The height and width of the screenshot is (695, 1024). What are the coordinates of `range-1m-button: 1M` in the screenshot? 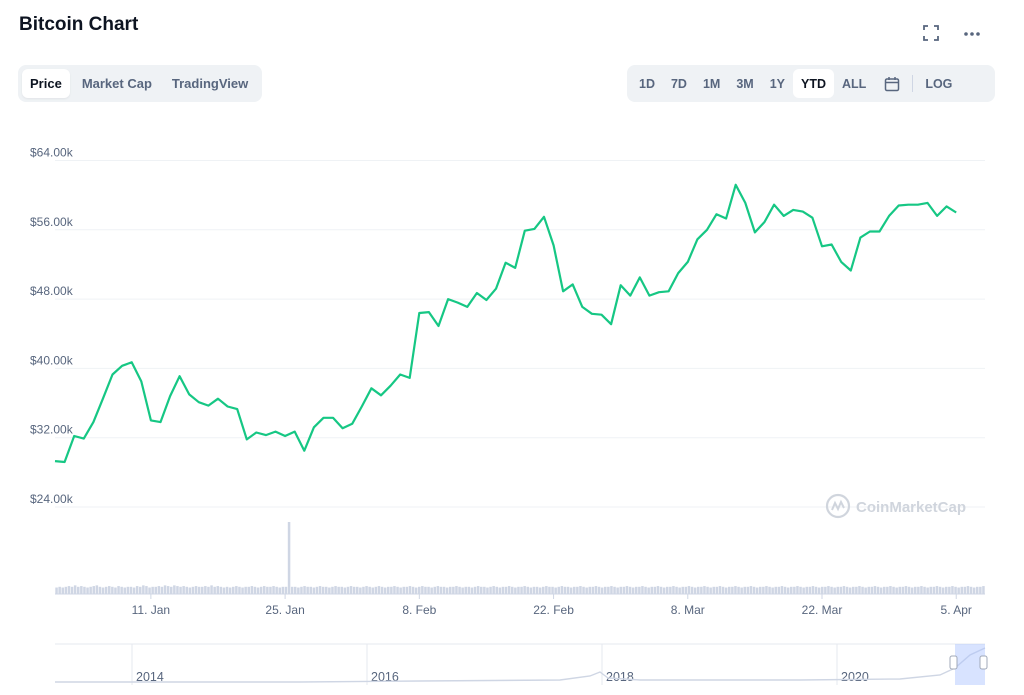 It's located at (711, 83).